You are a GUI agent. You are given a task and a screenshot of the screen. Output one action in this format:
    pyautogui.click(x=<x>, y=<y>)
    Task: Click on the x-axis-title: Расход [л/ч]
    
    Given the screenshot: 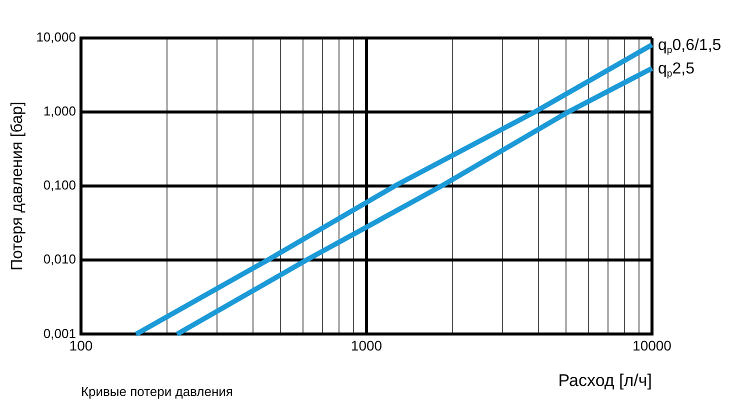 What is the action you would take?
    pyautogui.click(x=605, y=380)
    